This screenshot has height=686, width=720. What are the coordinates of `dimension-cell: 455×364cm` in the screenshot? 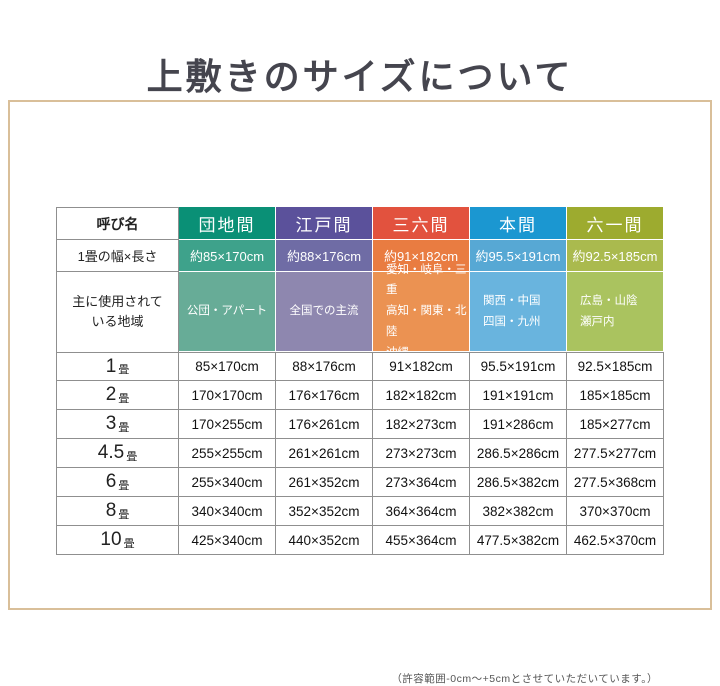 It's located at (421, 540).